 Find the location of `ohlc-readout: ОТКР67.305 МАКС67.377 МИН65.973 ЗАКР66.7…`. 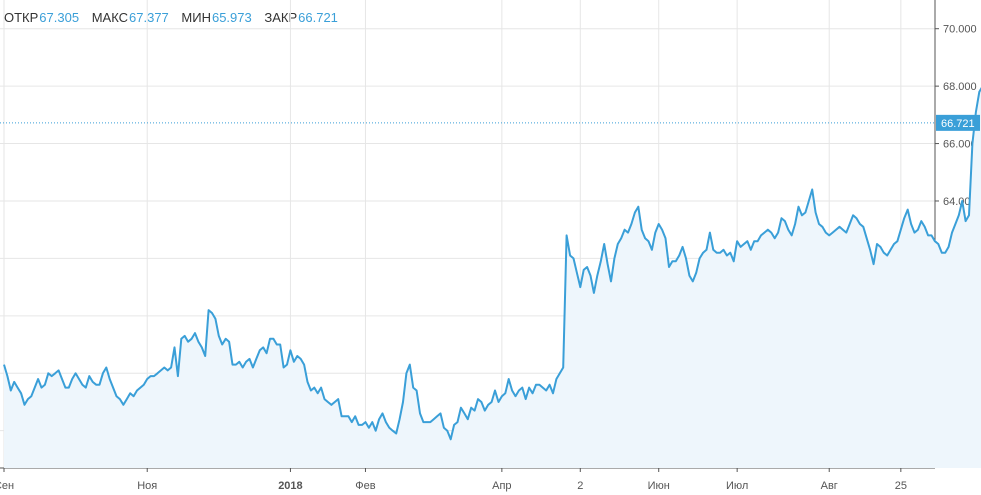

ohlc-readout: ОТКР67.305 МАКС67.377 МИН65.973 ЗАКР66.7… is located at coordinates (175, 17).